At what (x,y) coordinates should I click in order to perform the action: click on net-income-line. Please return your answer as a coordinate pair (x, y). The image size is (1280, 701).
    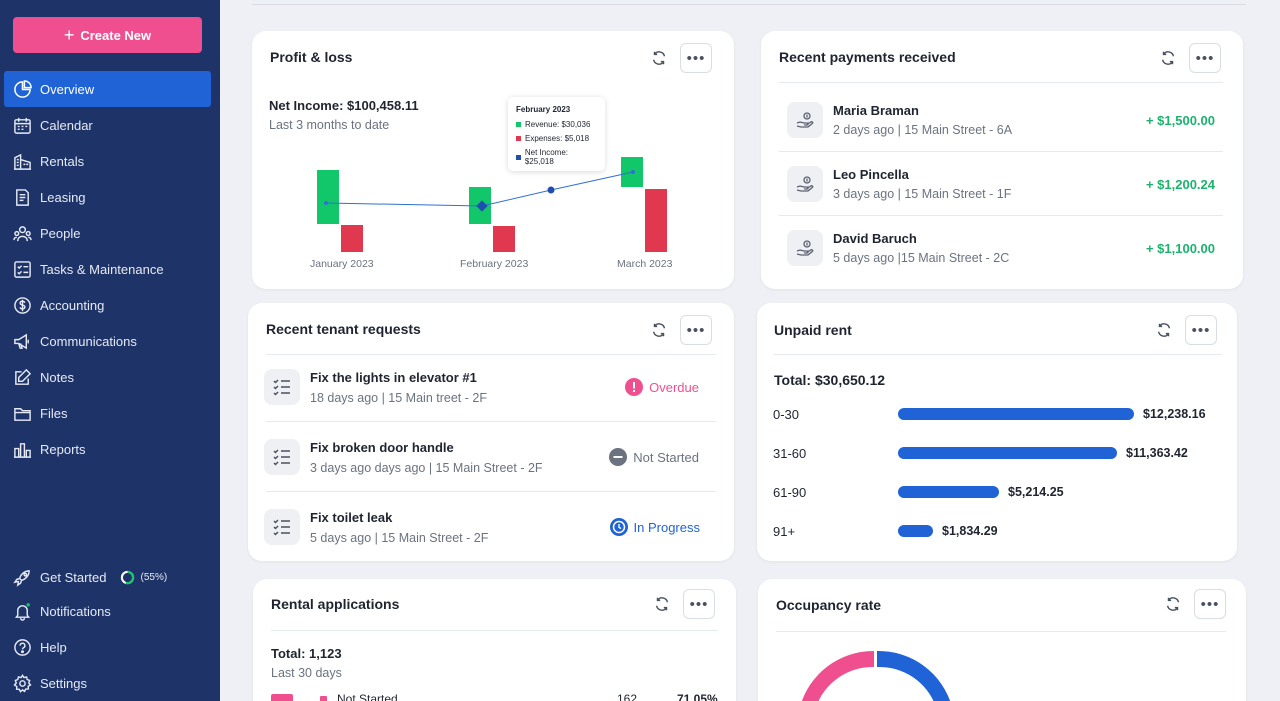
    Looking at the image, I should click on (479, 189).